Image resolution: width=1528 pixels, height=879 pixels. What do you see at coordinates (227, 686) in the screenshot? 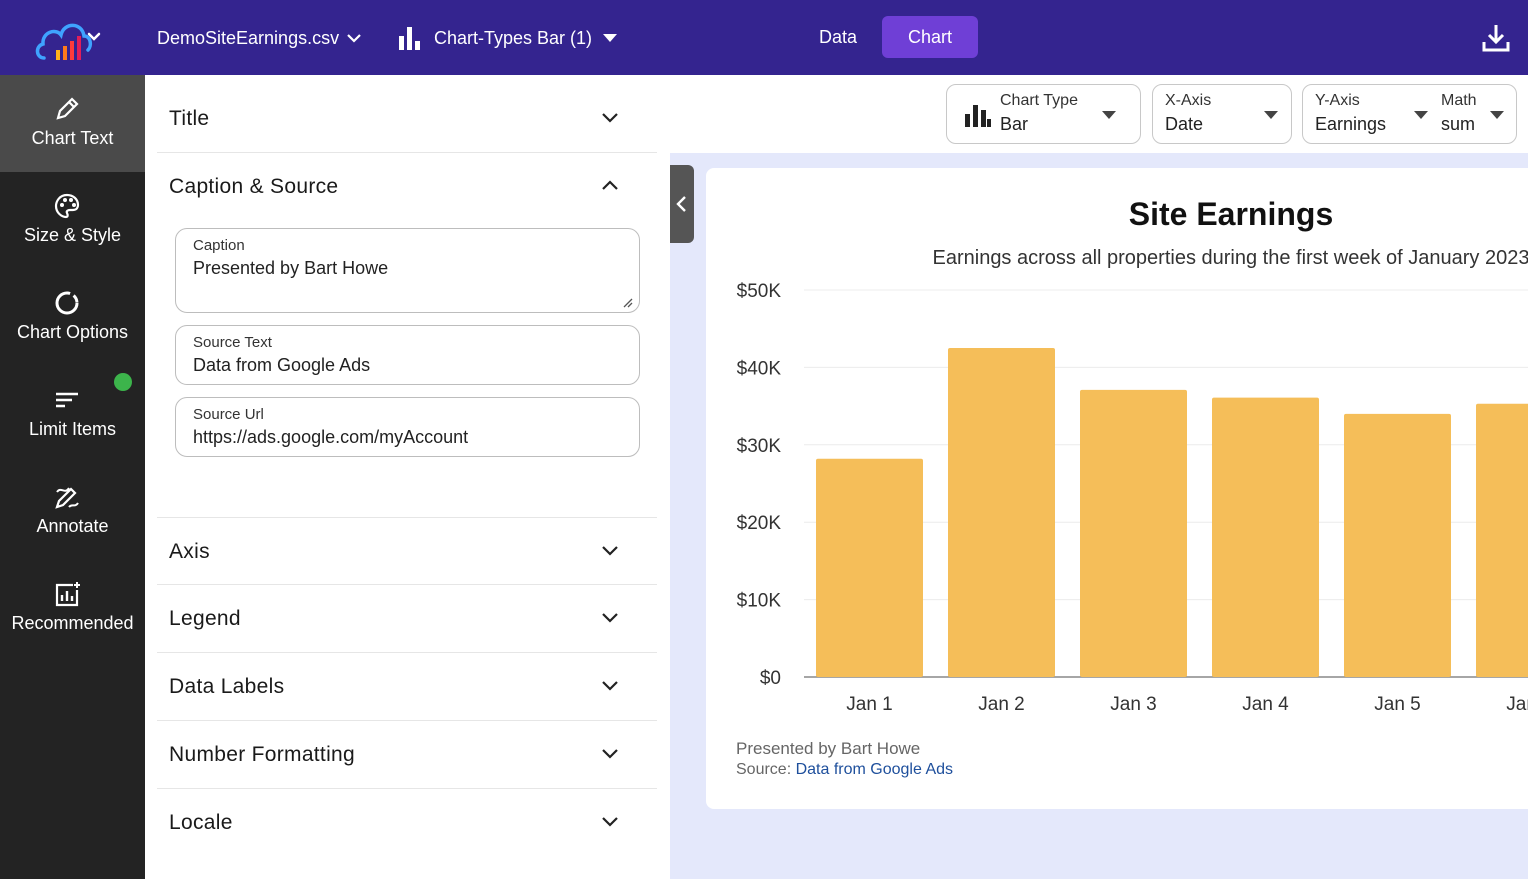
I see `section-data-labels-label: Data Labels` at bounding box center [227, 686].